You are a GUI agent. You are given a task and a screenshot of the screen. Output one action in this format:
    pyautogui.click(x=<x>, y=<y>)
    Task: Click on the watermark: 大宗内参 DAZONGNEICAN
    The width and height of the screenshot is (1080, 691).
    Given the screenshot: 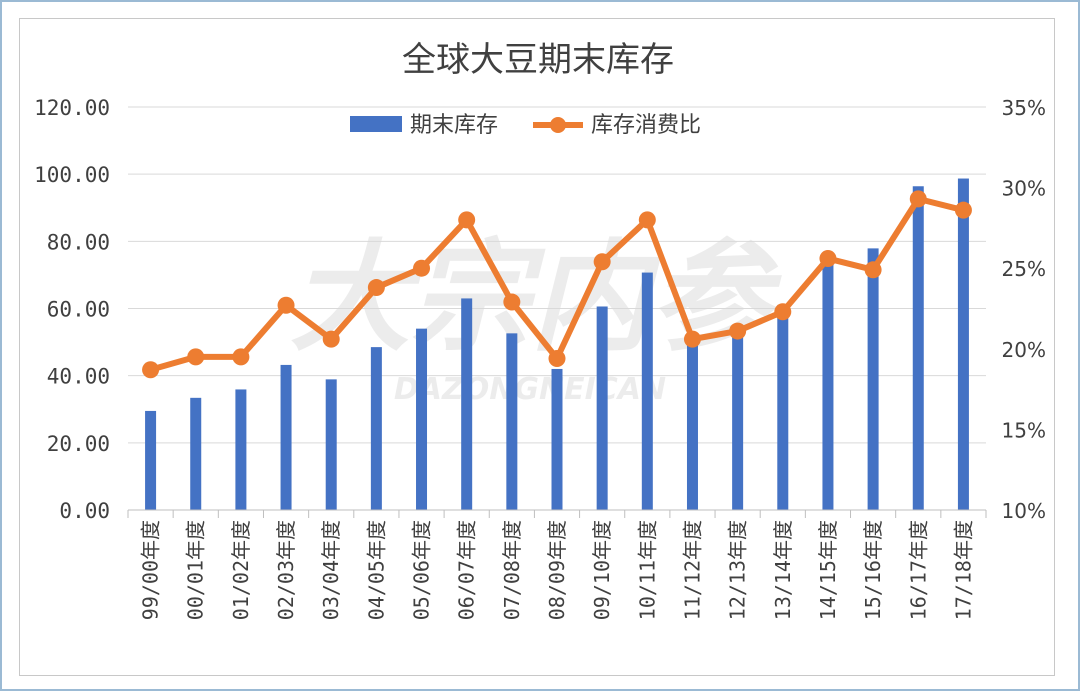 What is the action you would take?
    pyautogui.click(x=536, y=318)
    